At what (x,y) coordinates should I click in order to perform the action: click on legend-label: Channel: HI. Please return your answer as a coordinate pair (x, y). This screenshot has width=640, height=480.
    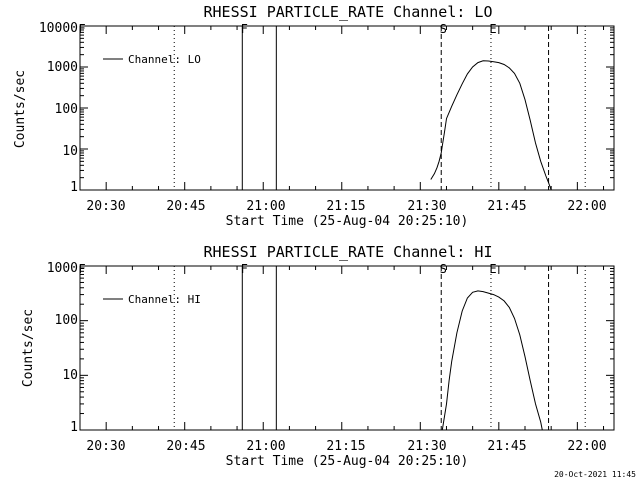
    Looking at the image, I should click on (164, 299).